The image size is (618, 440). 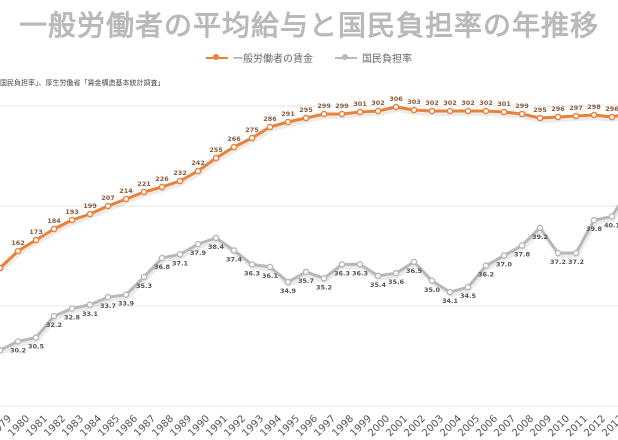 I want to click on legend-item-wage: 一般労働者の賃金, so click(x=259, y=57).